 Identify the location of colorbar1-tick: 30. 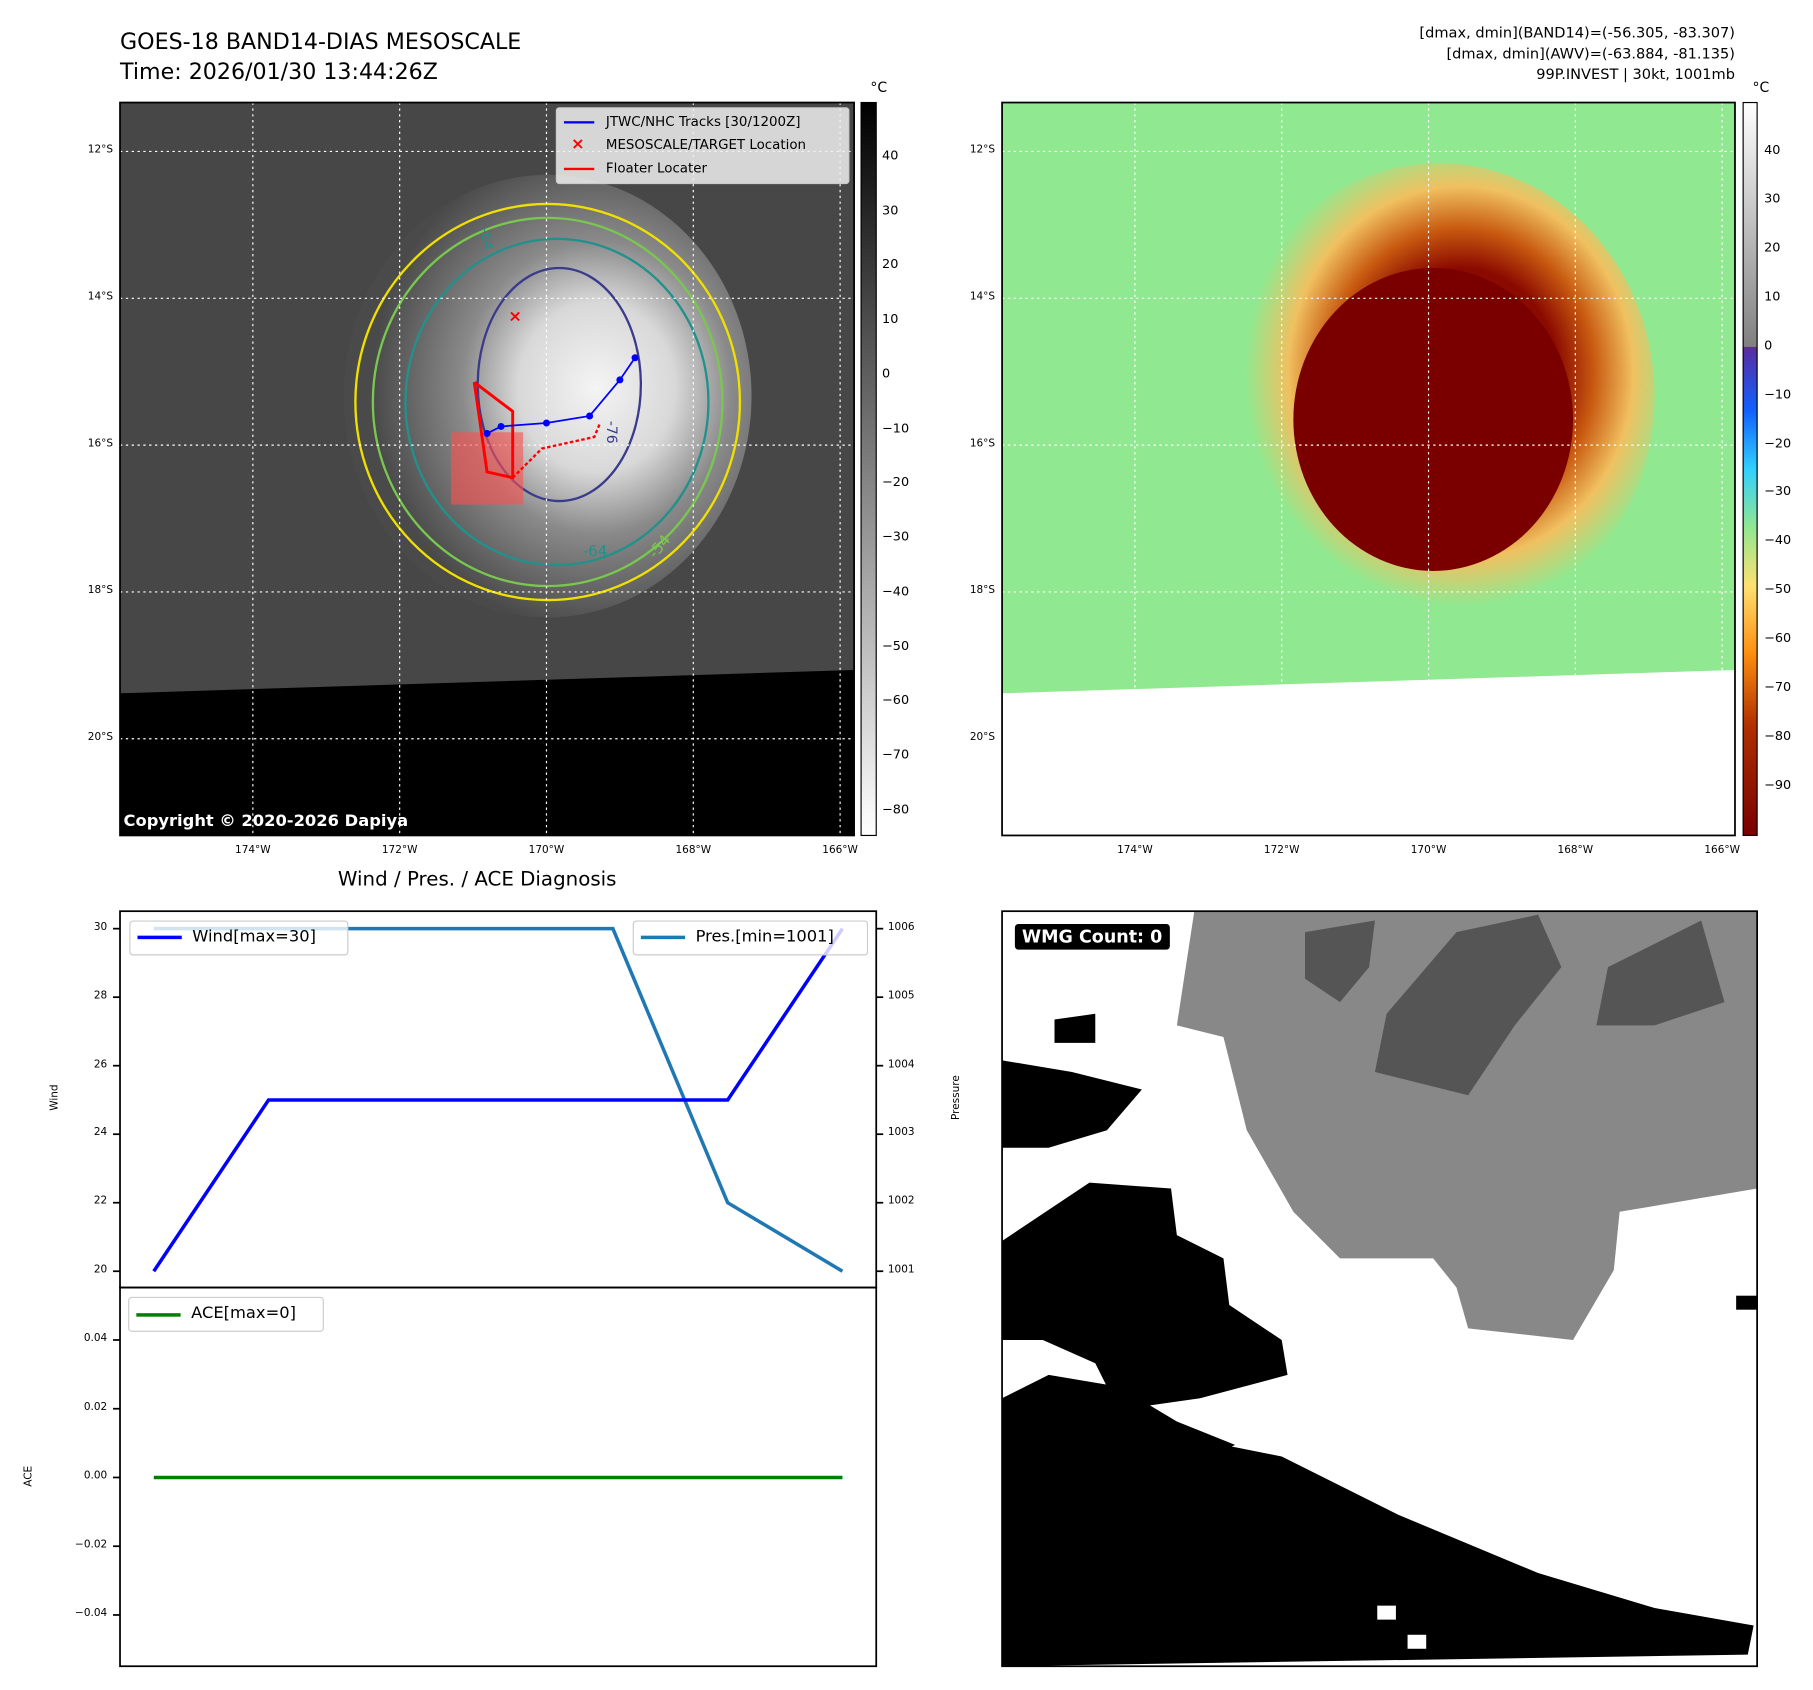
(890, 210).